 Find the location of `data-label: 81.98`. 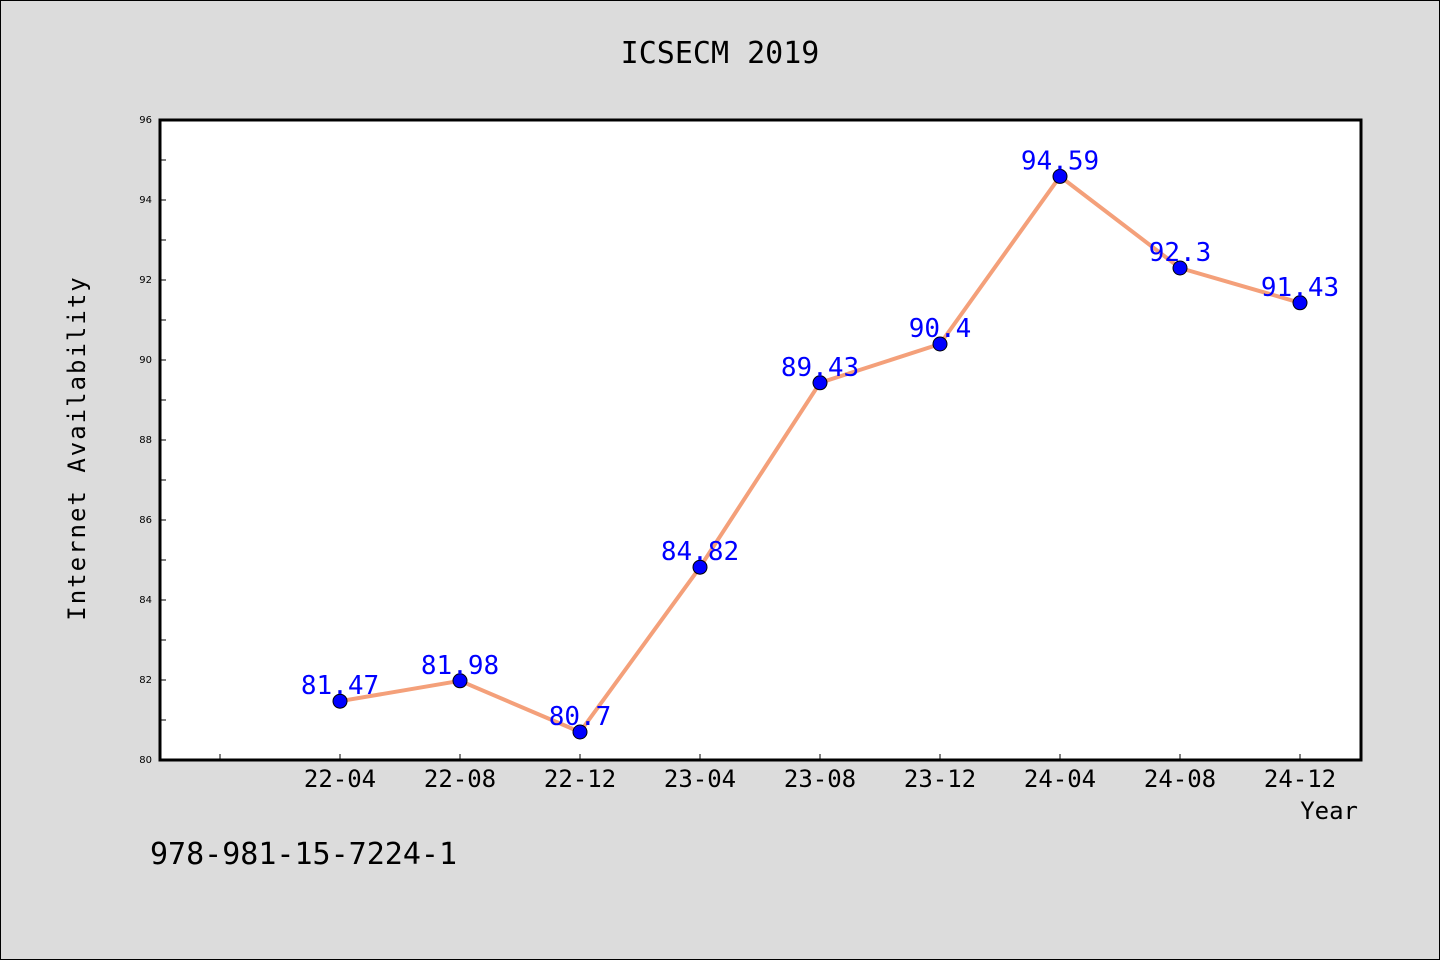

data-label: 81.98 is located at coordinates (460, 666).